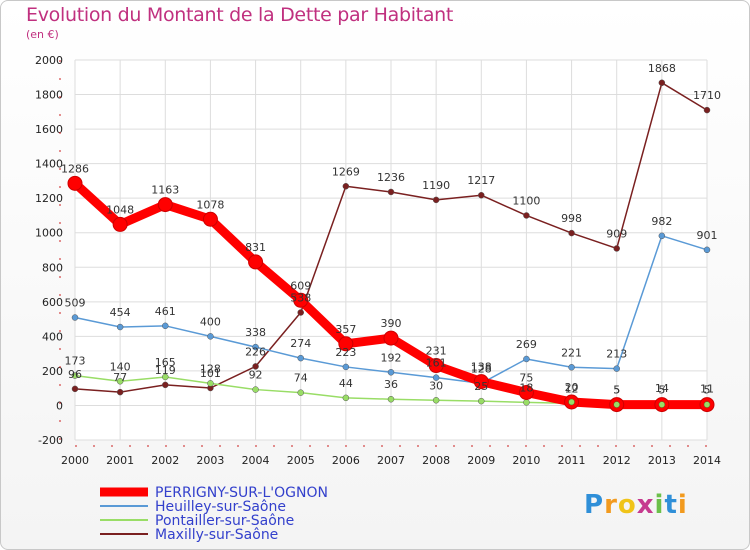  I want to click on legend-label: Heuilley-sur-Saône, so click(220, 507).